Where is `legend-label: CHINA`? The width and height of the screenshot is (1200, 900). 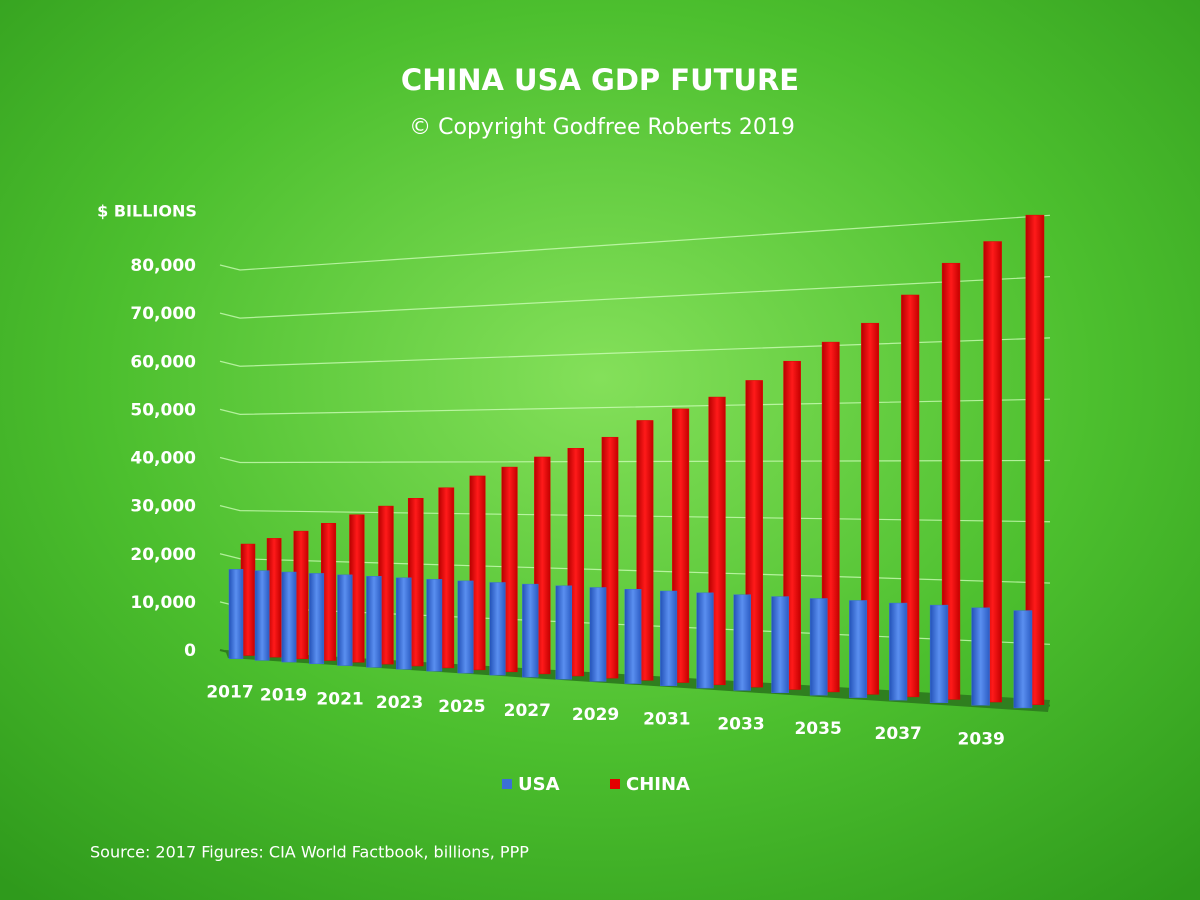 legend-label: CHINA is located at coordinates (658, 784).